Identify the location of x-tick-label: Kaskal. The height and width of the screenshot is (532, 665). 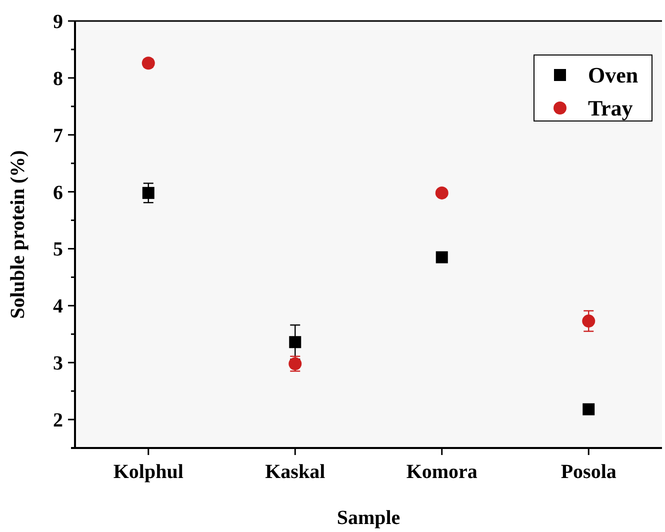
(295, 472).